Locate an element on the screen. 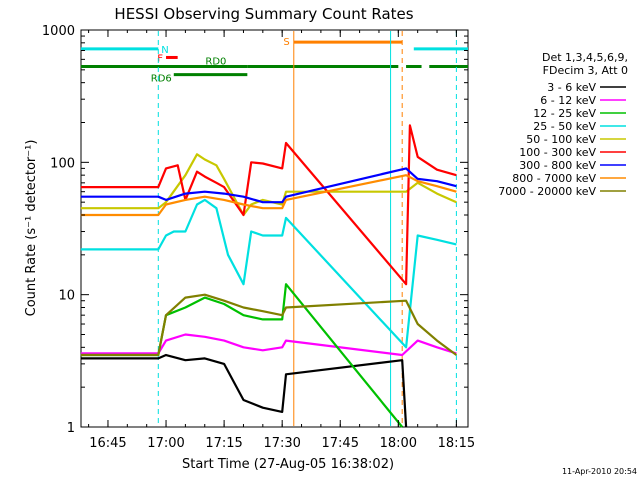  flag-bars: N S F RD0 RD6 is located at coordinates (274, 61).